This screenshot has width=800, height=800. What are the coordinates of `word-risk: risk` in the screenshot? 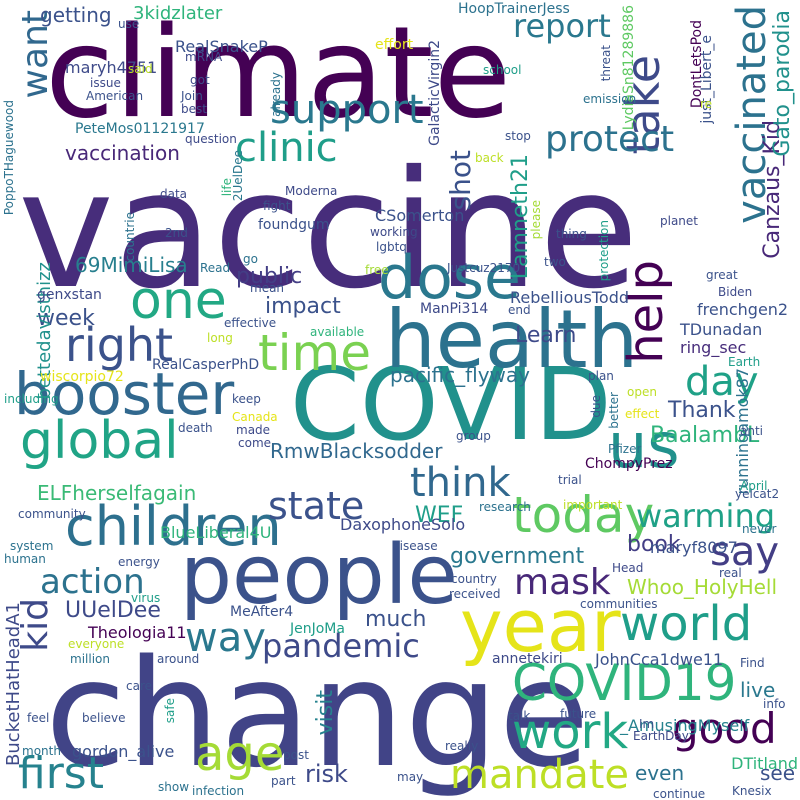 It's located at (326, 774).